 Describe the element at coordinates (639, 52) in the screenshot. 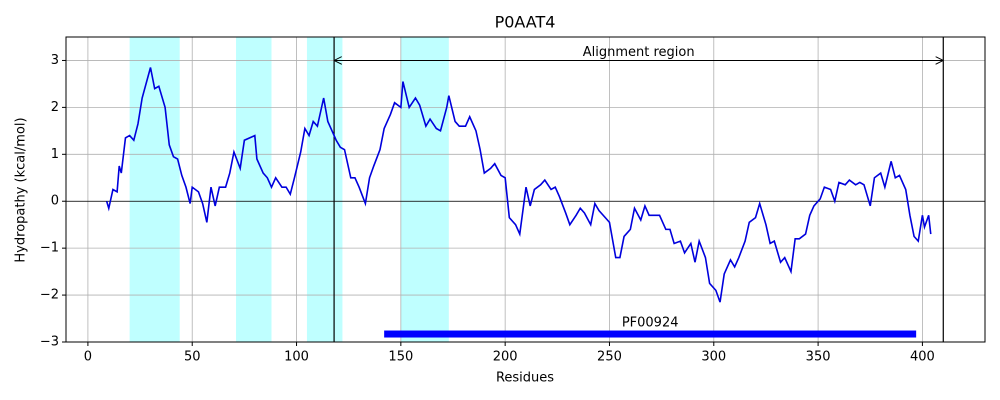

I see `annotation-label: Alignment region` at that location.